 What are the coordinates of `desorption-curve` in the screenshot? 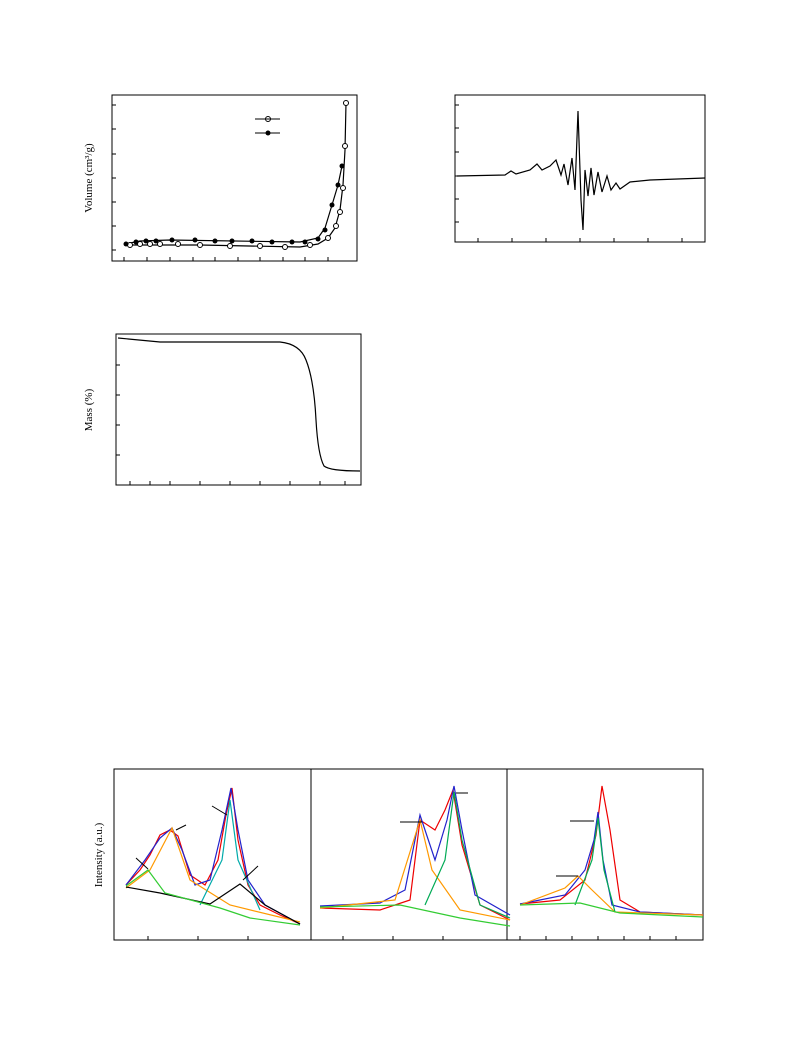 It's located at (233, 205).